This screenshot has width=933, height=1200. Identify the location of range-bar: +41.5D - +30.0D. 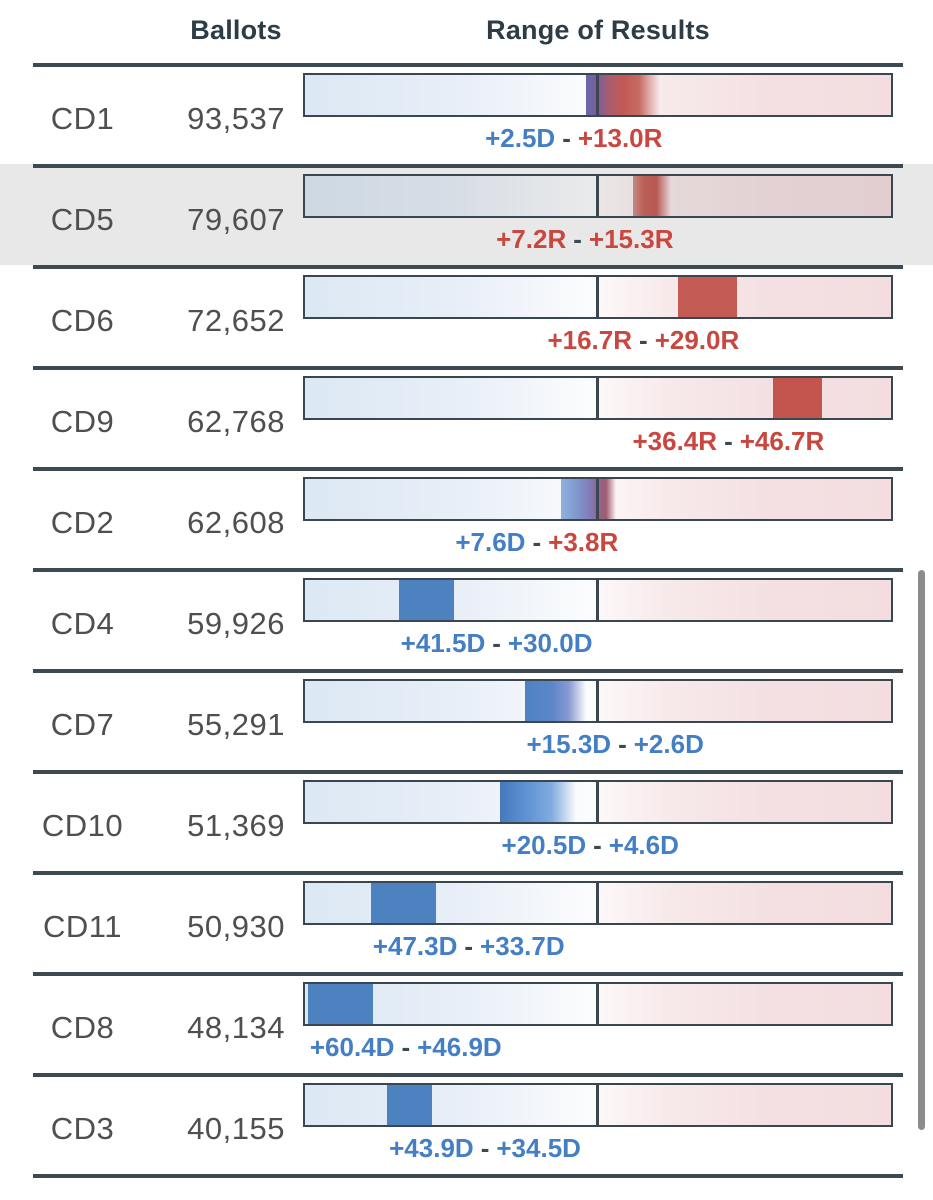
(598, 618).